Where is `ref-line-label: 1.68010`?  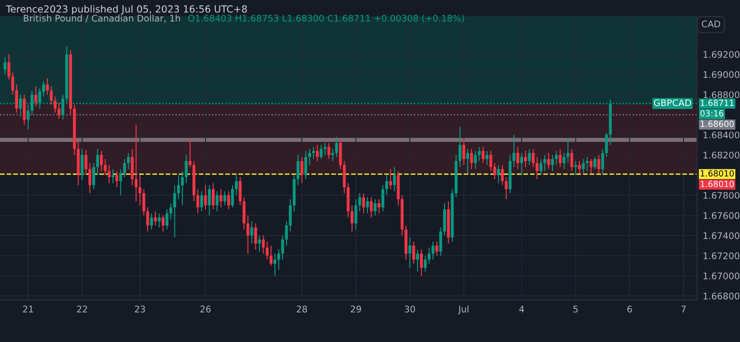
ref-line-label: 1.68010 is located at coordinates (717, 173).